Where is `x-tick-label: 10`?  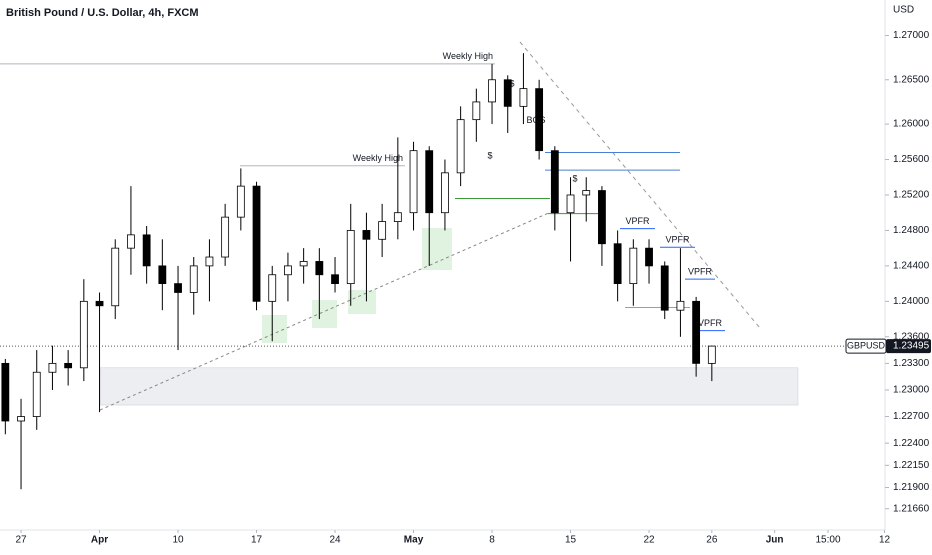 x-tick-label: 10 is located at coordinates (178, 540).